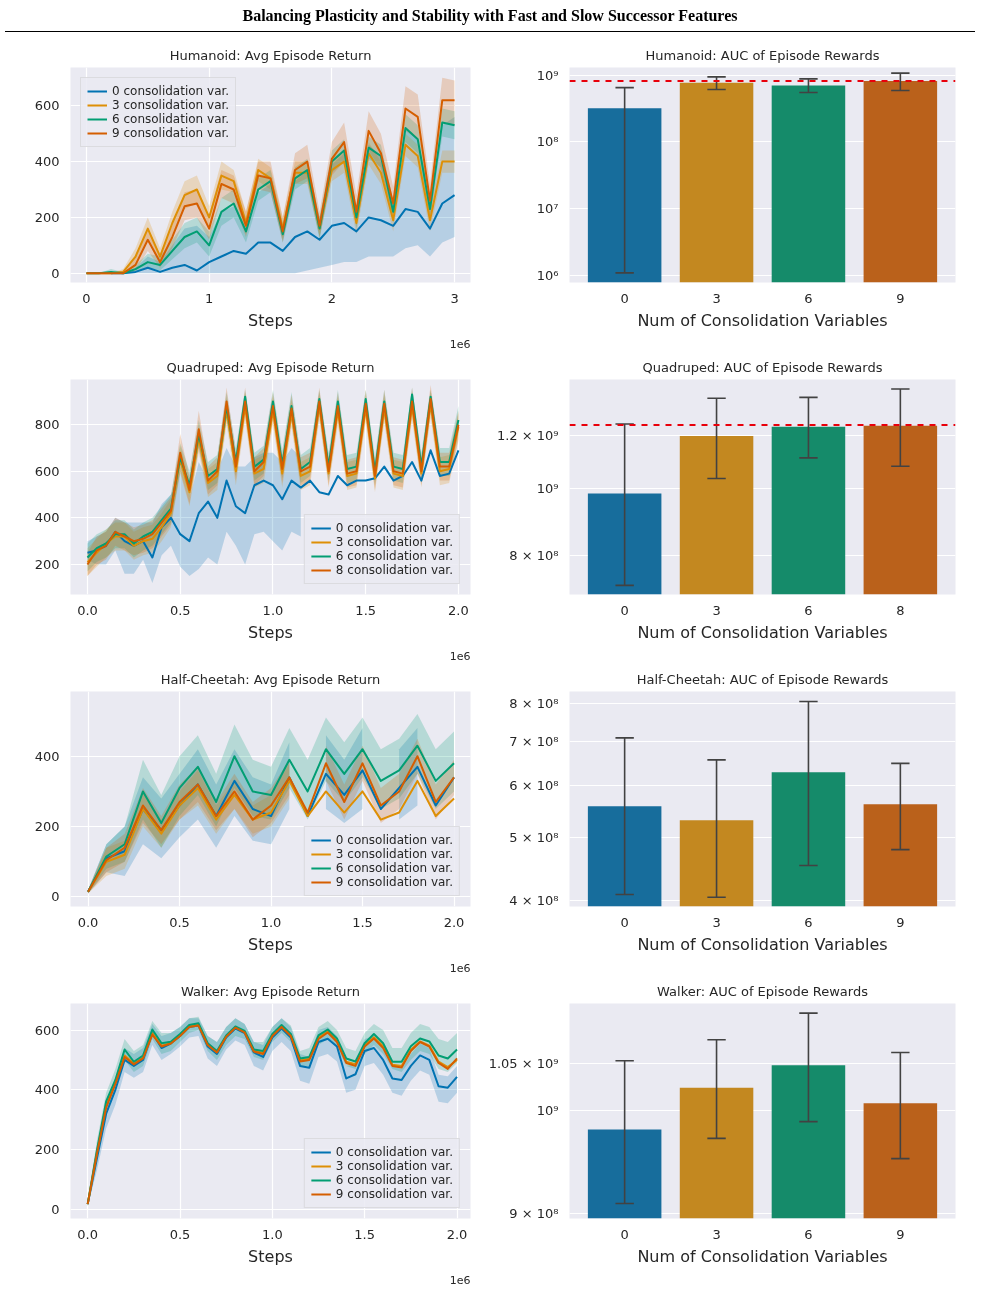 This screenshot has height=1309, width=985. Describe the element at coordinates (534, 1213) in the screenshot. I see `y-tick-label: 9 × 10⁸` at that location.